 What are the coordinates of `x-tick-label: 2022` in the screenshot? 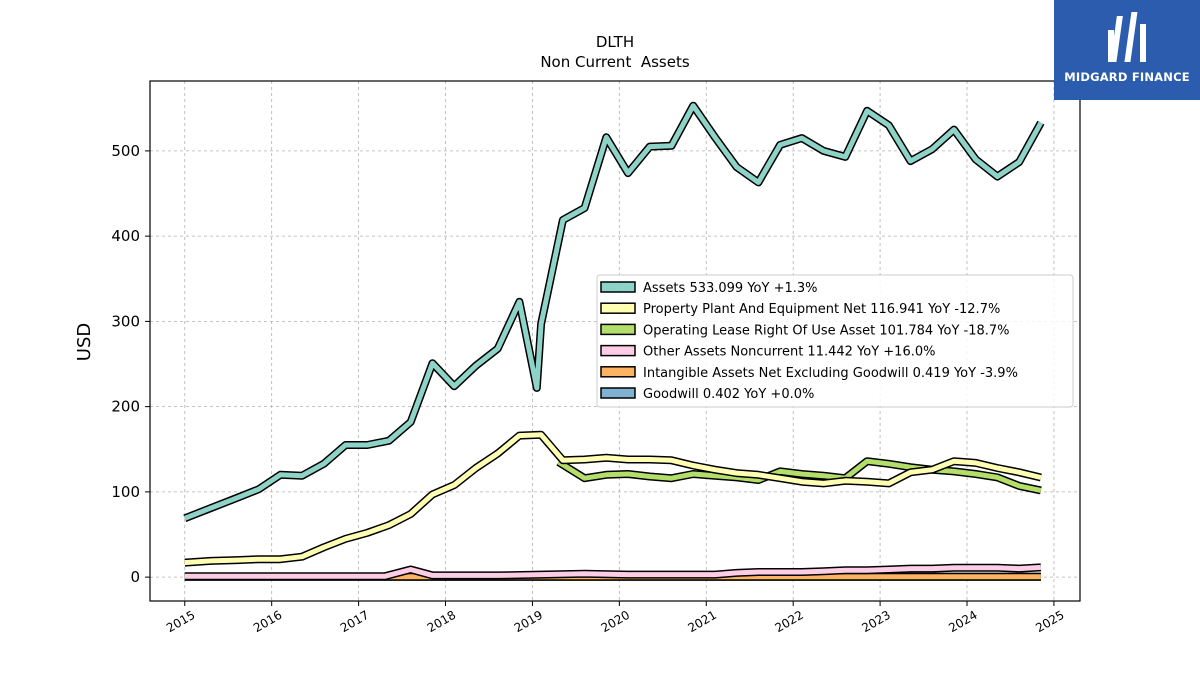 It's located at (788, 621).